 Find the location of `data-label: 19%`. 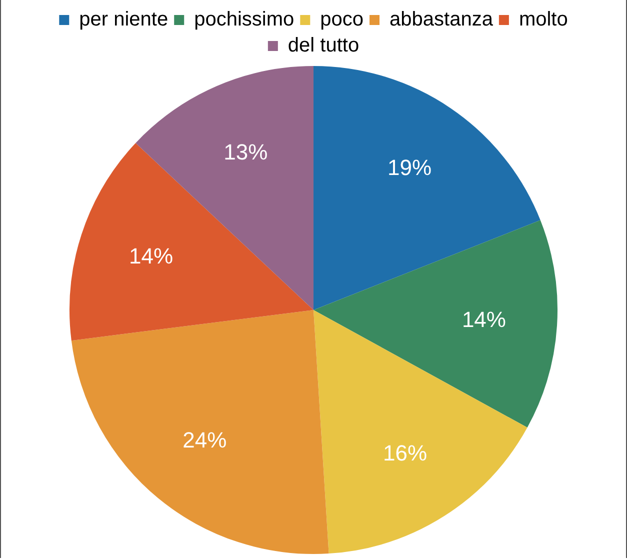

data-label: 19% is located at coordinates (409, 167).